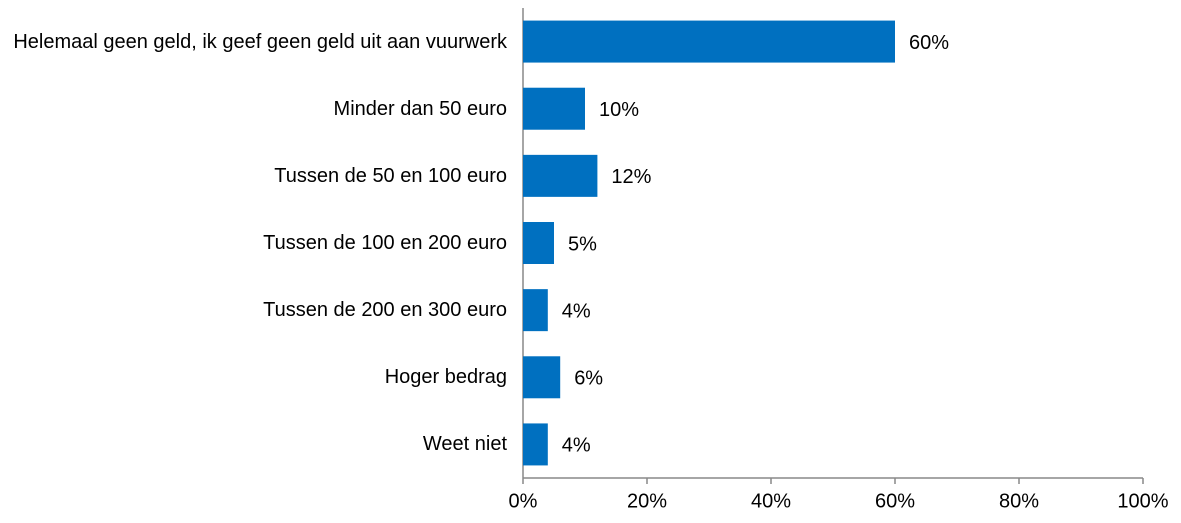  What do you see at coordinates (385, 310) in the screenshot?
I see `category-label: Tussen de 200 en 300 euro` at bounding box center [385, 310].